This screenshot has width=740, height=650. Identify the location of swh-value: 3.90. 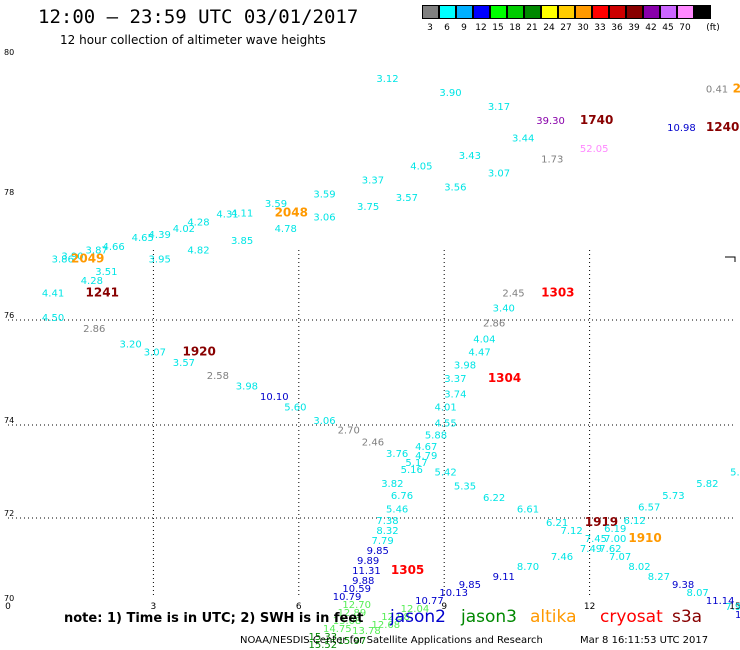
(450, 93).